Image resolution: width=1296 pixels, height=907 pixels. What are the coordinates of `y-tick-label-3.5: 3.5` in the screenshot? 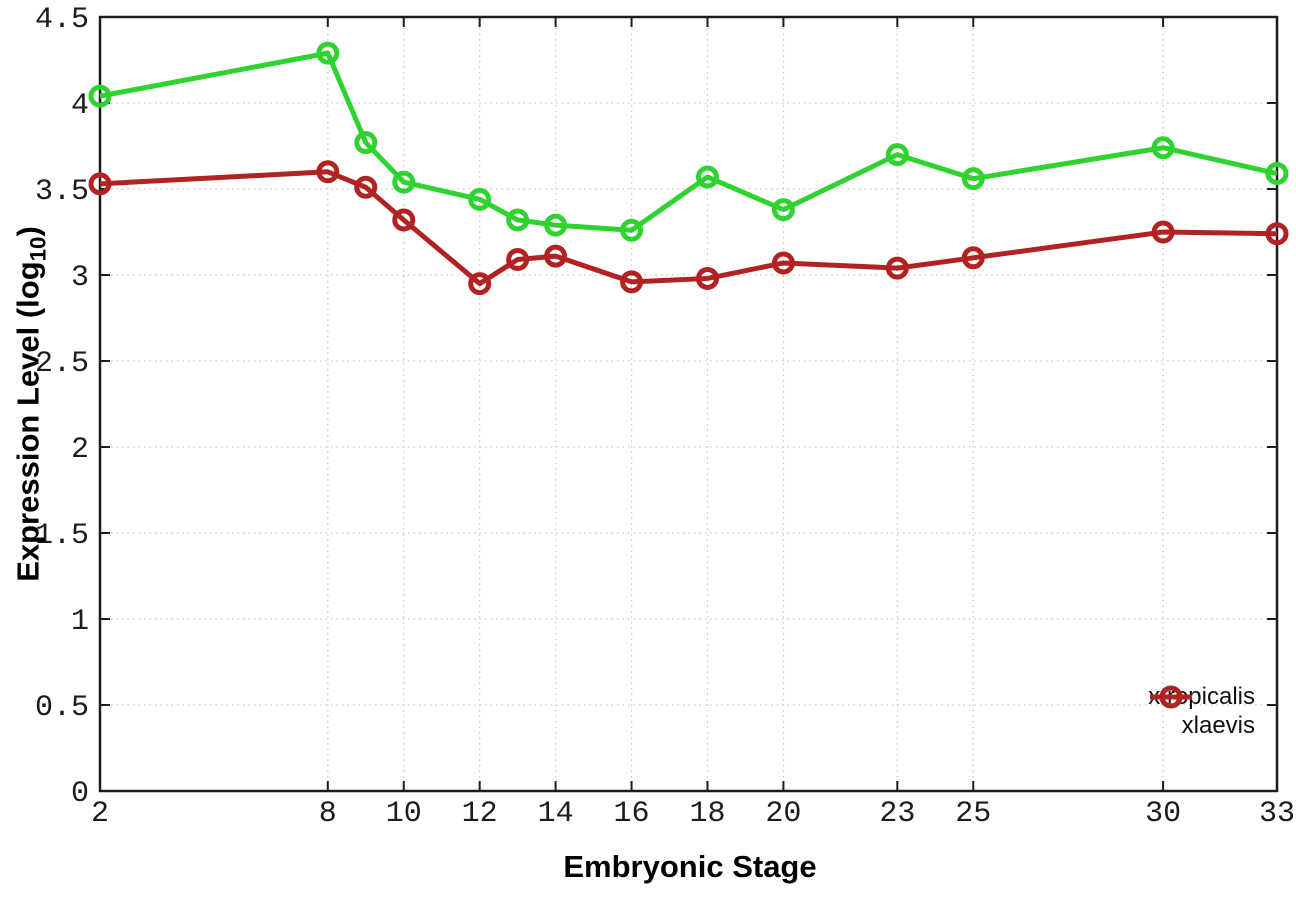 It's located at (62, 192).